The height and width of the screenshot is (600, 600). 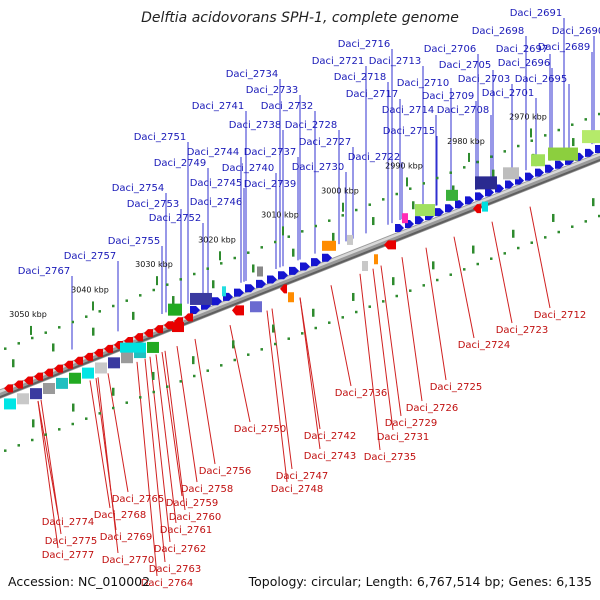 I want to click on top-gene-label: Daci_2734, so click(x=252, y=74).